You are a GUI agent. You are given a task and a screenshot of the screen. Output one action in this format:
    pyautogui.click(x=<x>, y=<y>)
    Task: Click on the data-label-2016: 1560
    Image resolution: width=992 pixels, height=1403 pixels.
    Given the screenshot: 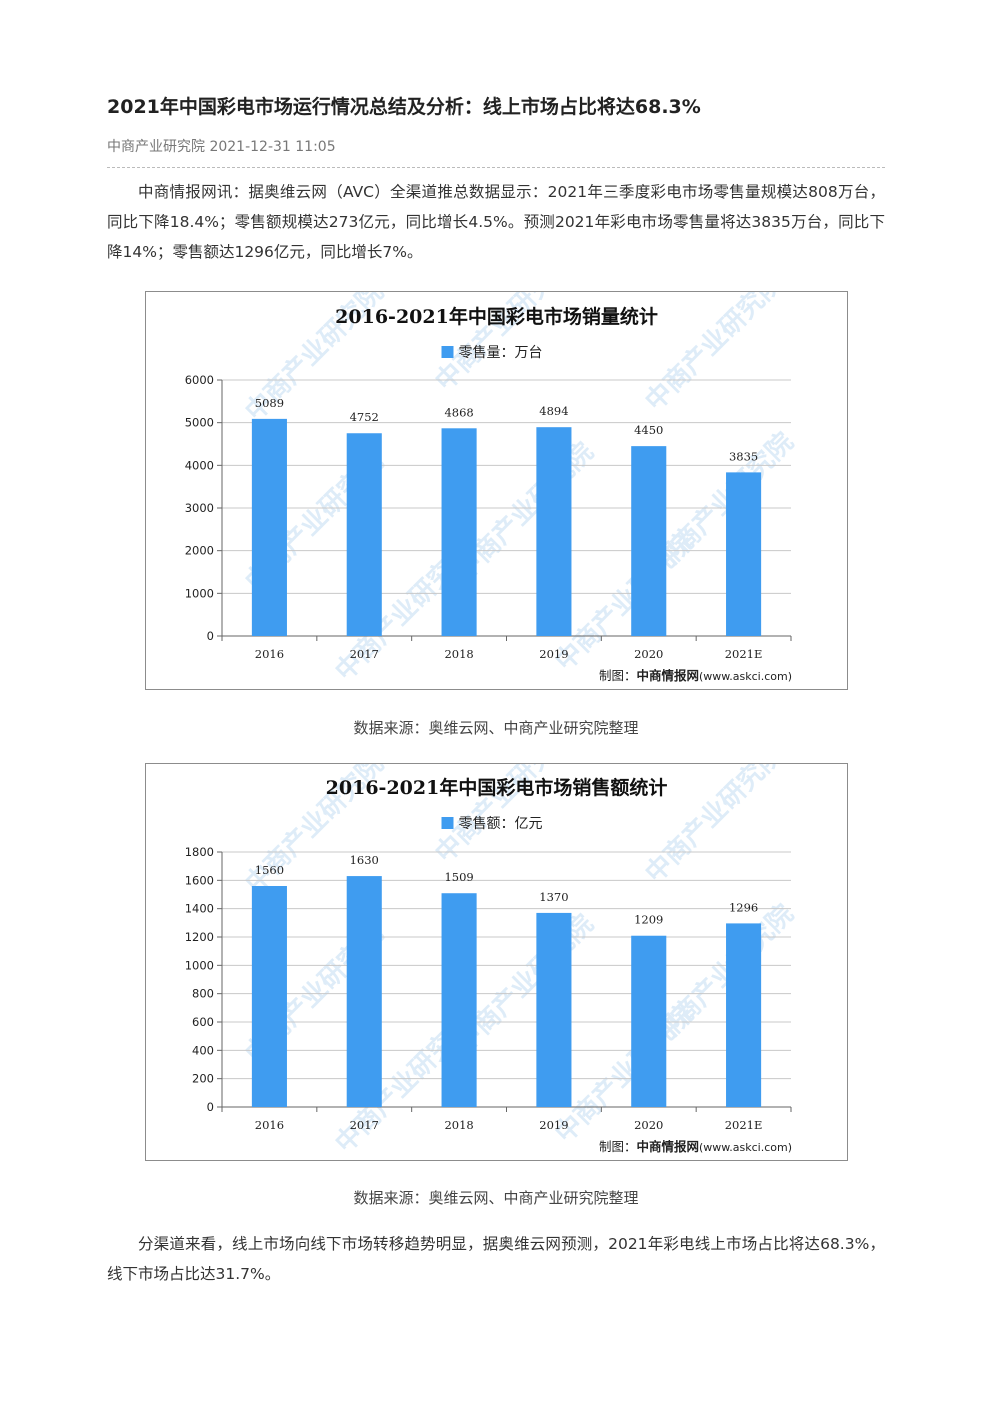 What is the action you would take?
    pyautogui.click(x=269, y=870)
    